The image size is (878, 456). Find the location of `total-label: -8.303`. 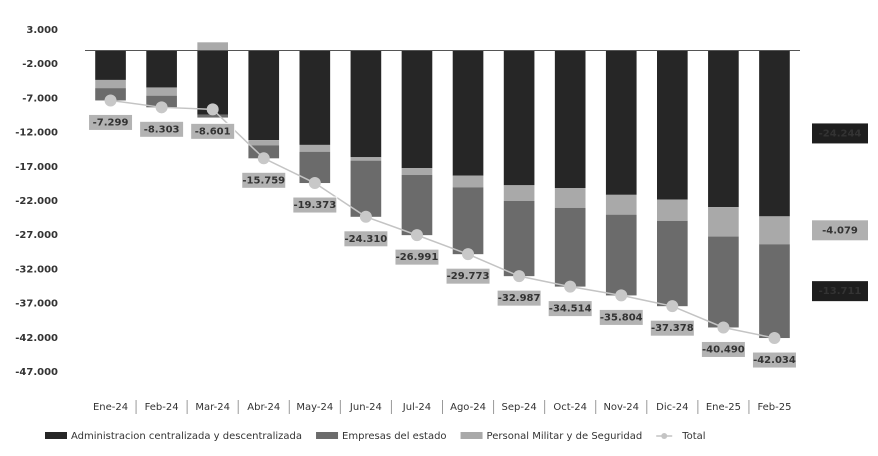

total-label: -8.303 is located at coordinates (162, 129).